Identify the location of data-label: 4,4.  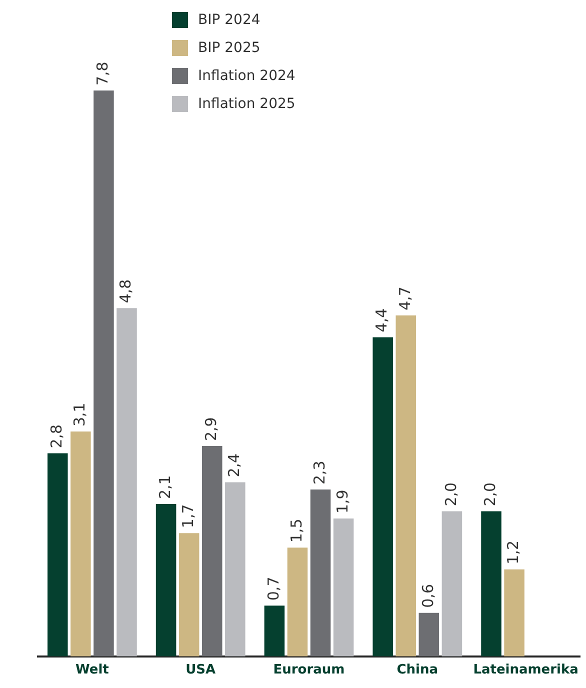
(381, 320).